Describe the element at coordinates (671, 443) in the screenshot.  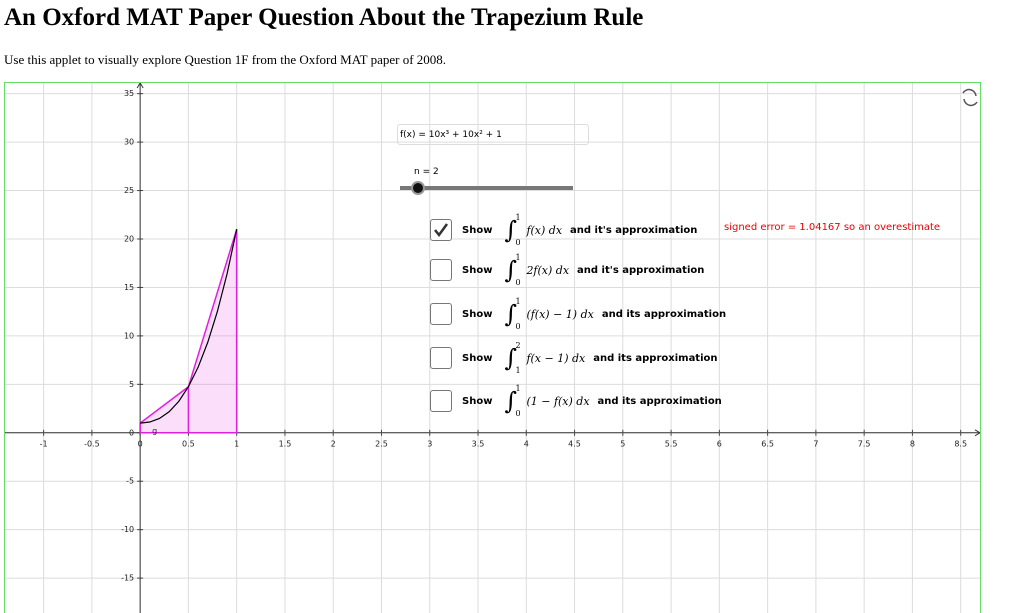
I see `x-tick-label: 5.5` at that location.